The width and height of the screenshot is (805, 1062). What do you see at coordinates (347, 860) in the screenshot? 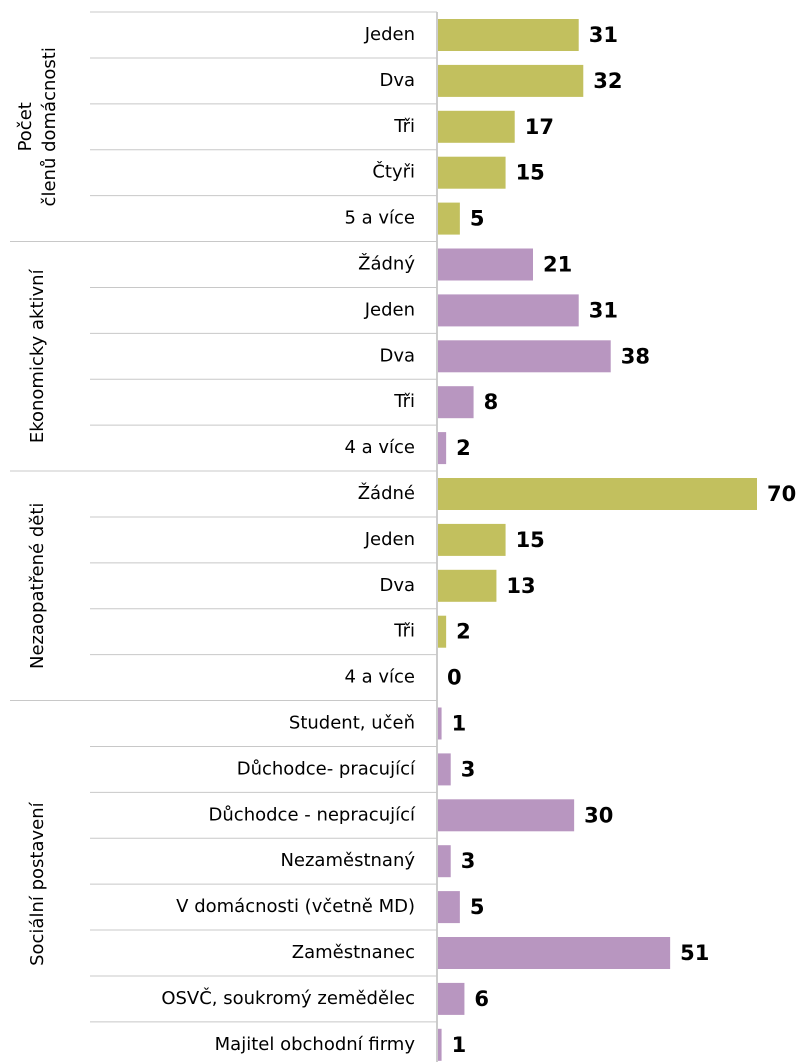
I see `category-label: Nezaměstnaný` at bounding box center [347, 860].